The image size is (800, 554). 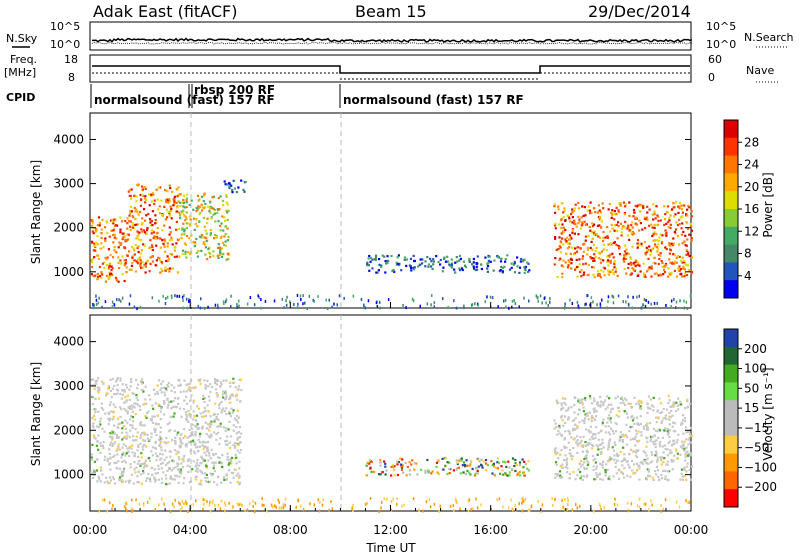 I want to click on colorbar-tick-label: −100, so click(x=760, y=467).